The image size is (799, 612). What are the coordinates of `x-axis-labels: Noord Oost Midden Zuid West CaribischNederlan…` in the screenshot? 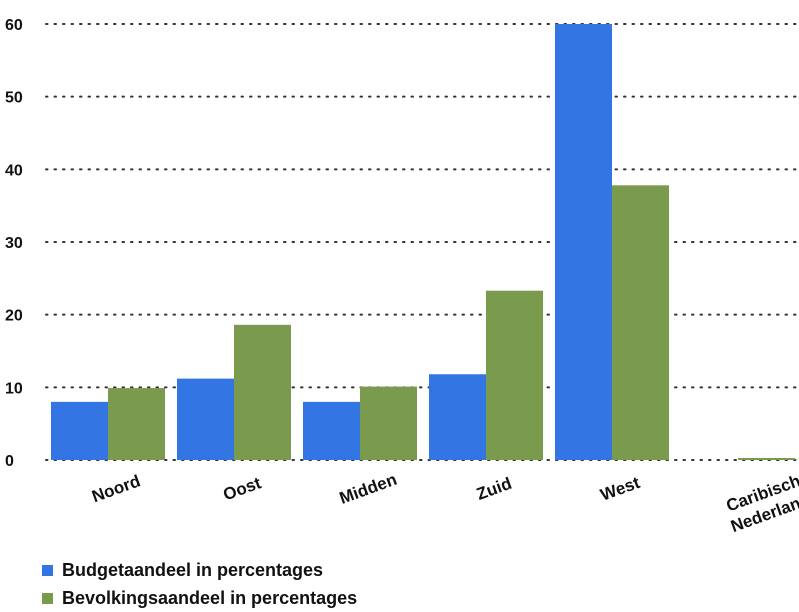 It's located at (444, 503).